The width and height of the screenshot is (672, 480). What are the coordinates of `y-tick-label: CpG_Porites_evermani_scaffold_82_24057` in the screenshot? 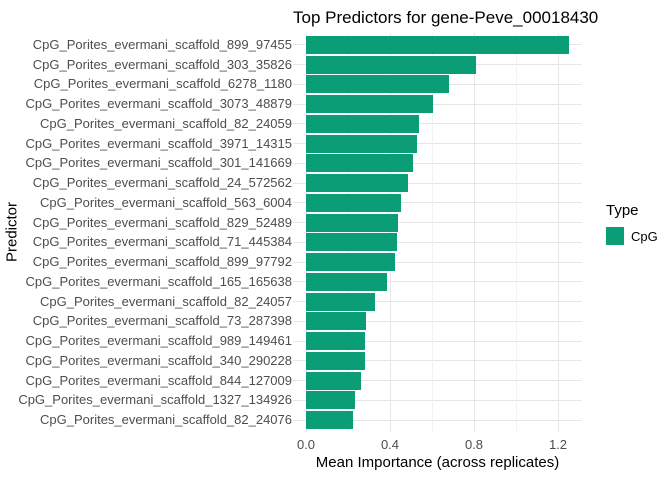 It's located at (166, 301).